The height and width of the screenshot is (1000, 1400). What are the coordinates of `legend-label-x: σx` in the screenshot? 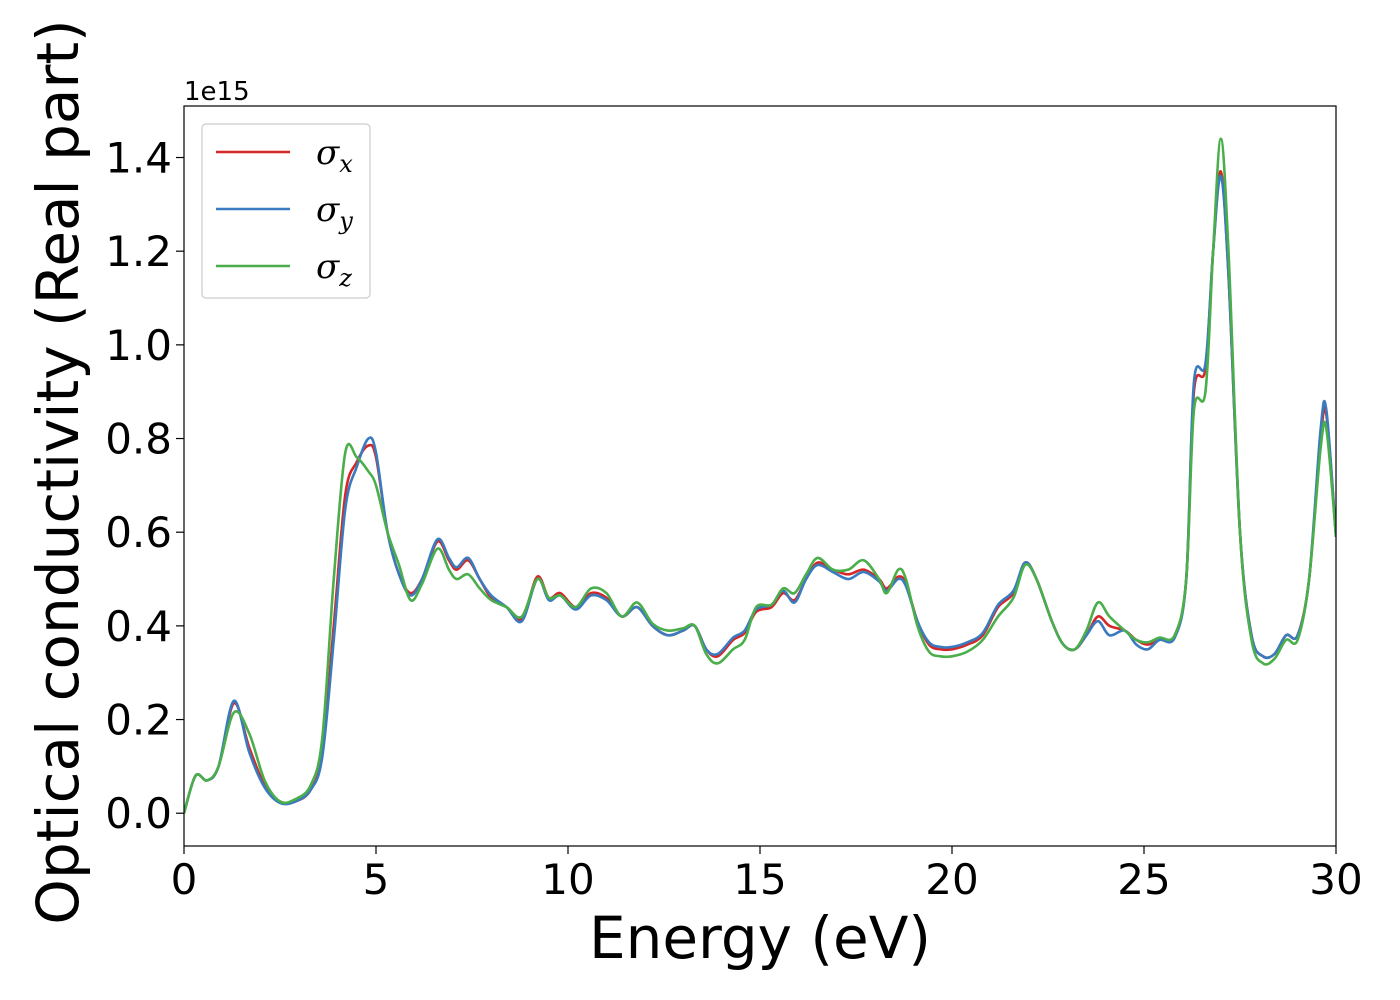 It's located at (334, 155).